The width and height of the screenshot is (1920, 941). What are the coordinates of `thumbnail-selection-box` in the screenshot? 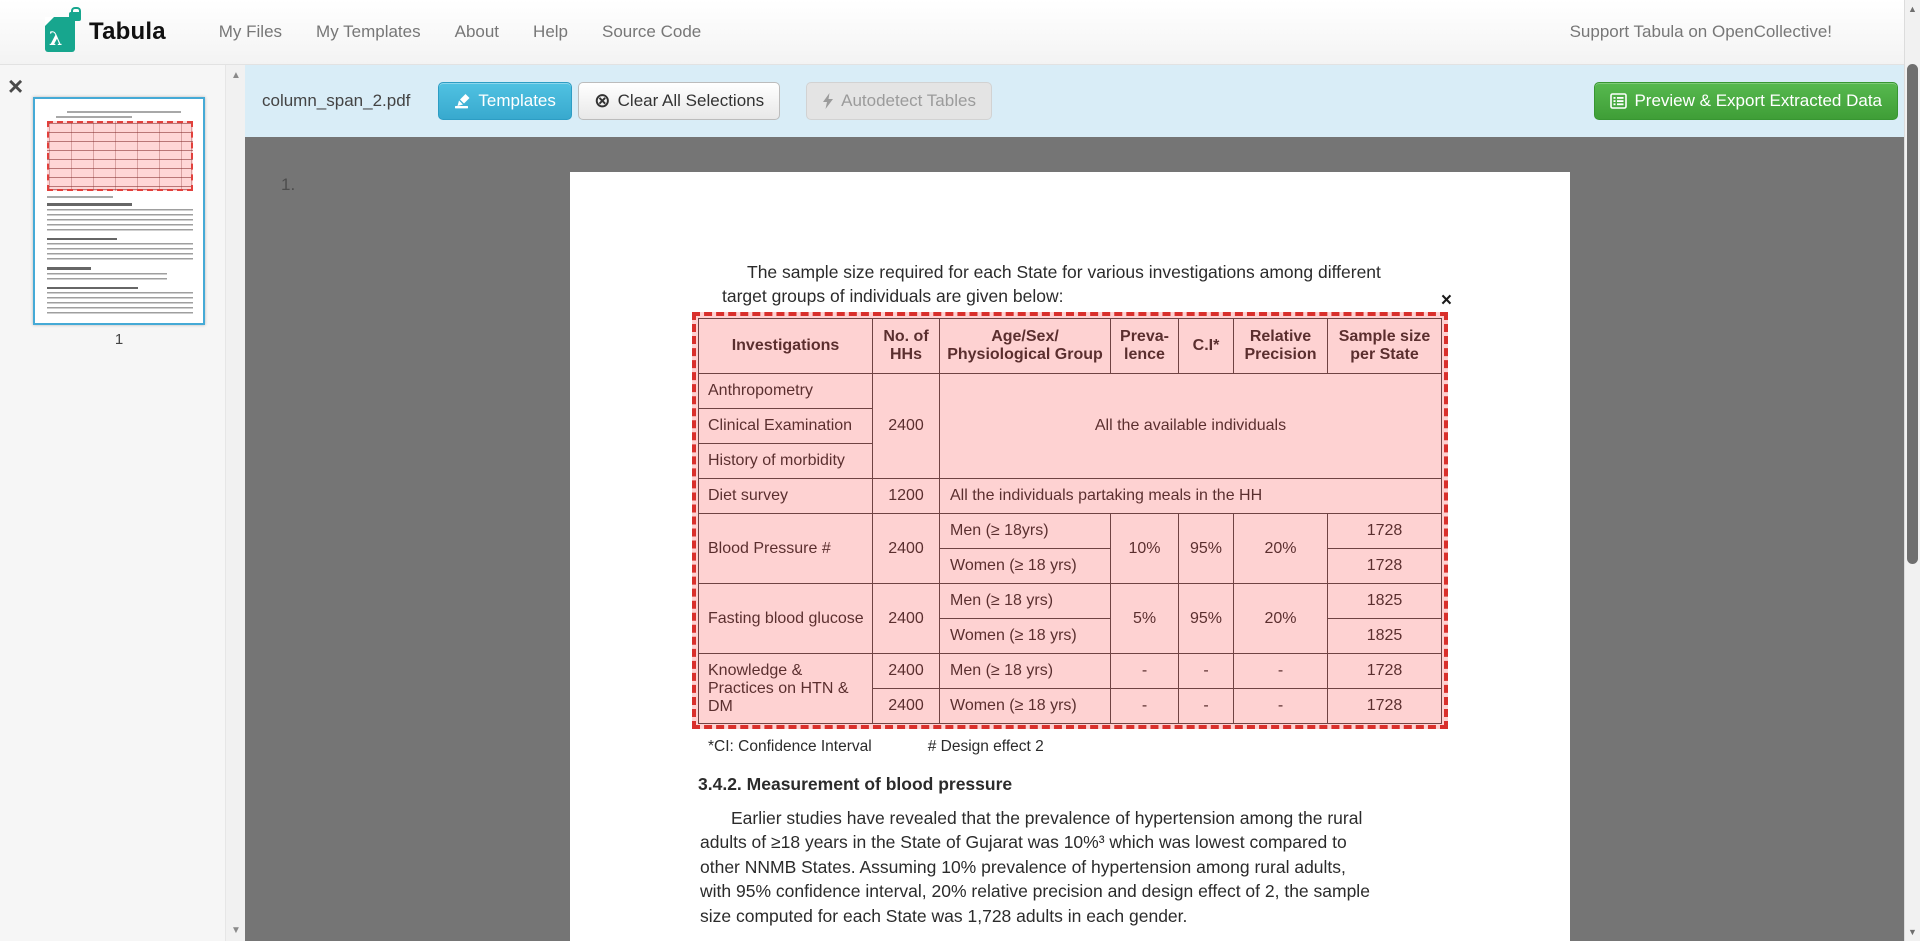 It's located at (120, 156).